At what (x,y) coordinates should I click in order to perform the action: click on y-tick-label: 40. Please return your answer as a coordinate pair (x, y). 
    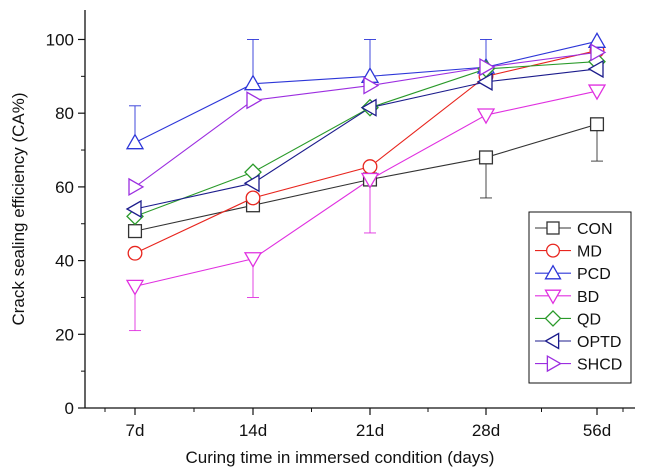
    Looking at the image, I should click on (64, 261).